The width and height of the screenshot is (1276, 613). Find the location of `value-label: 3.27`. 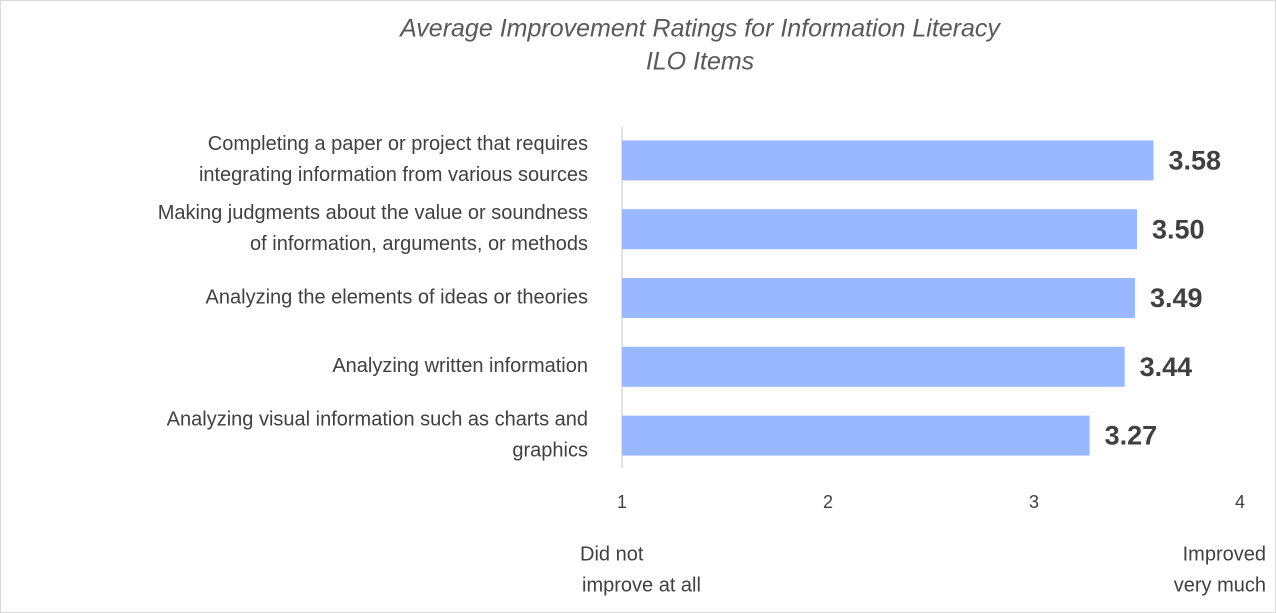

value-label: 3.27 is located at coordinates (1131, 436).